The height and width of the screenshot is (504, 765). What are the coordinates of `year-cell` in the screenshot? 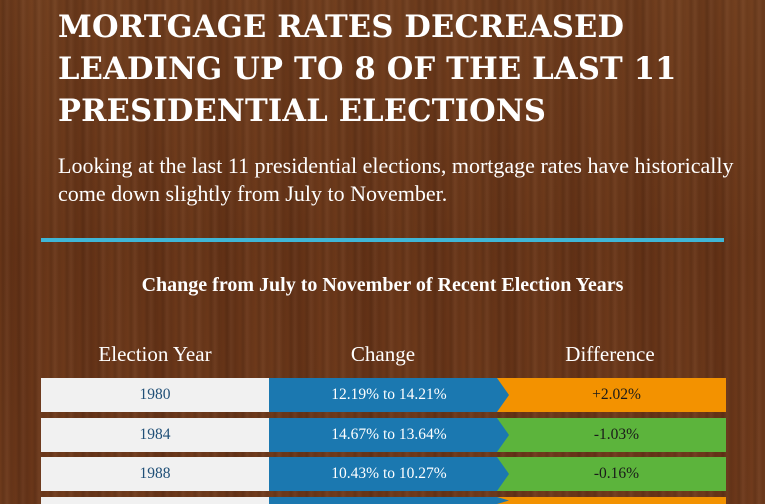 It's located at (155, 500).